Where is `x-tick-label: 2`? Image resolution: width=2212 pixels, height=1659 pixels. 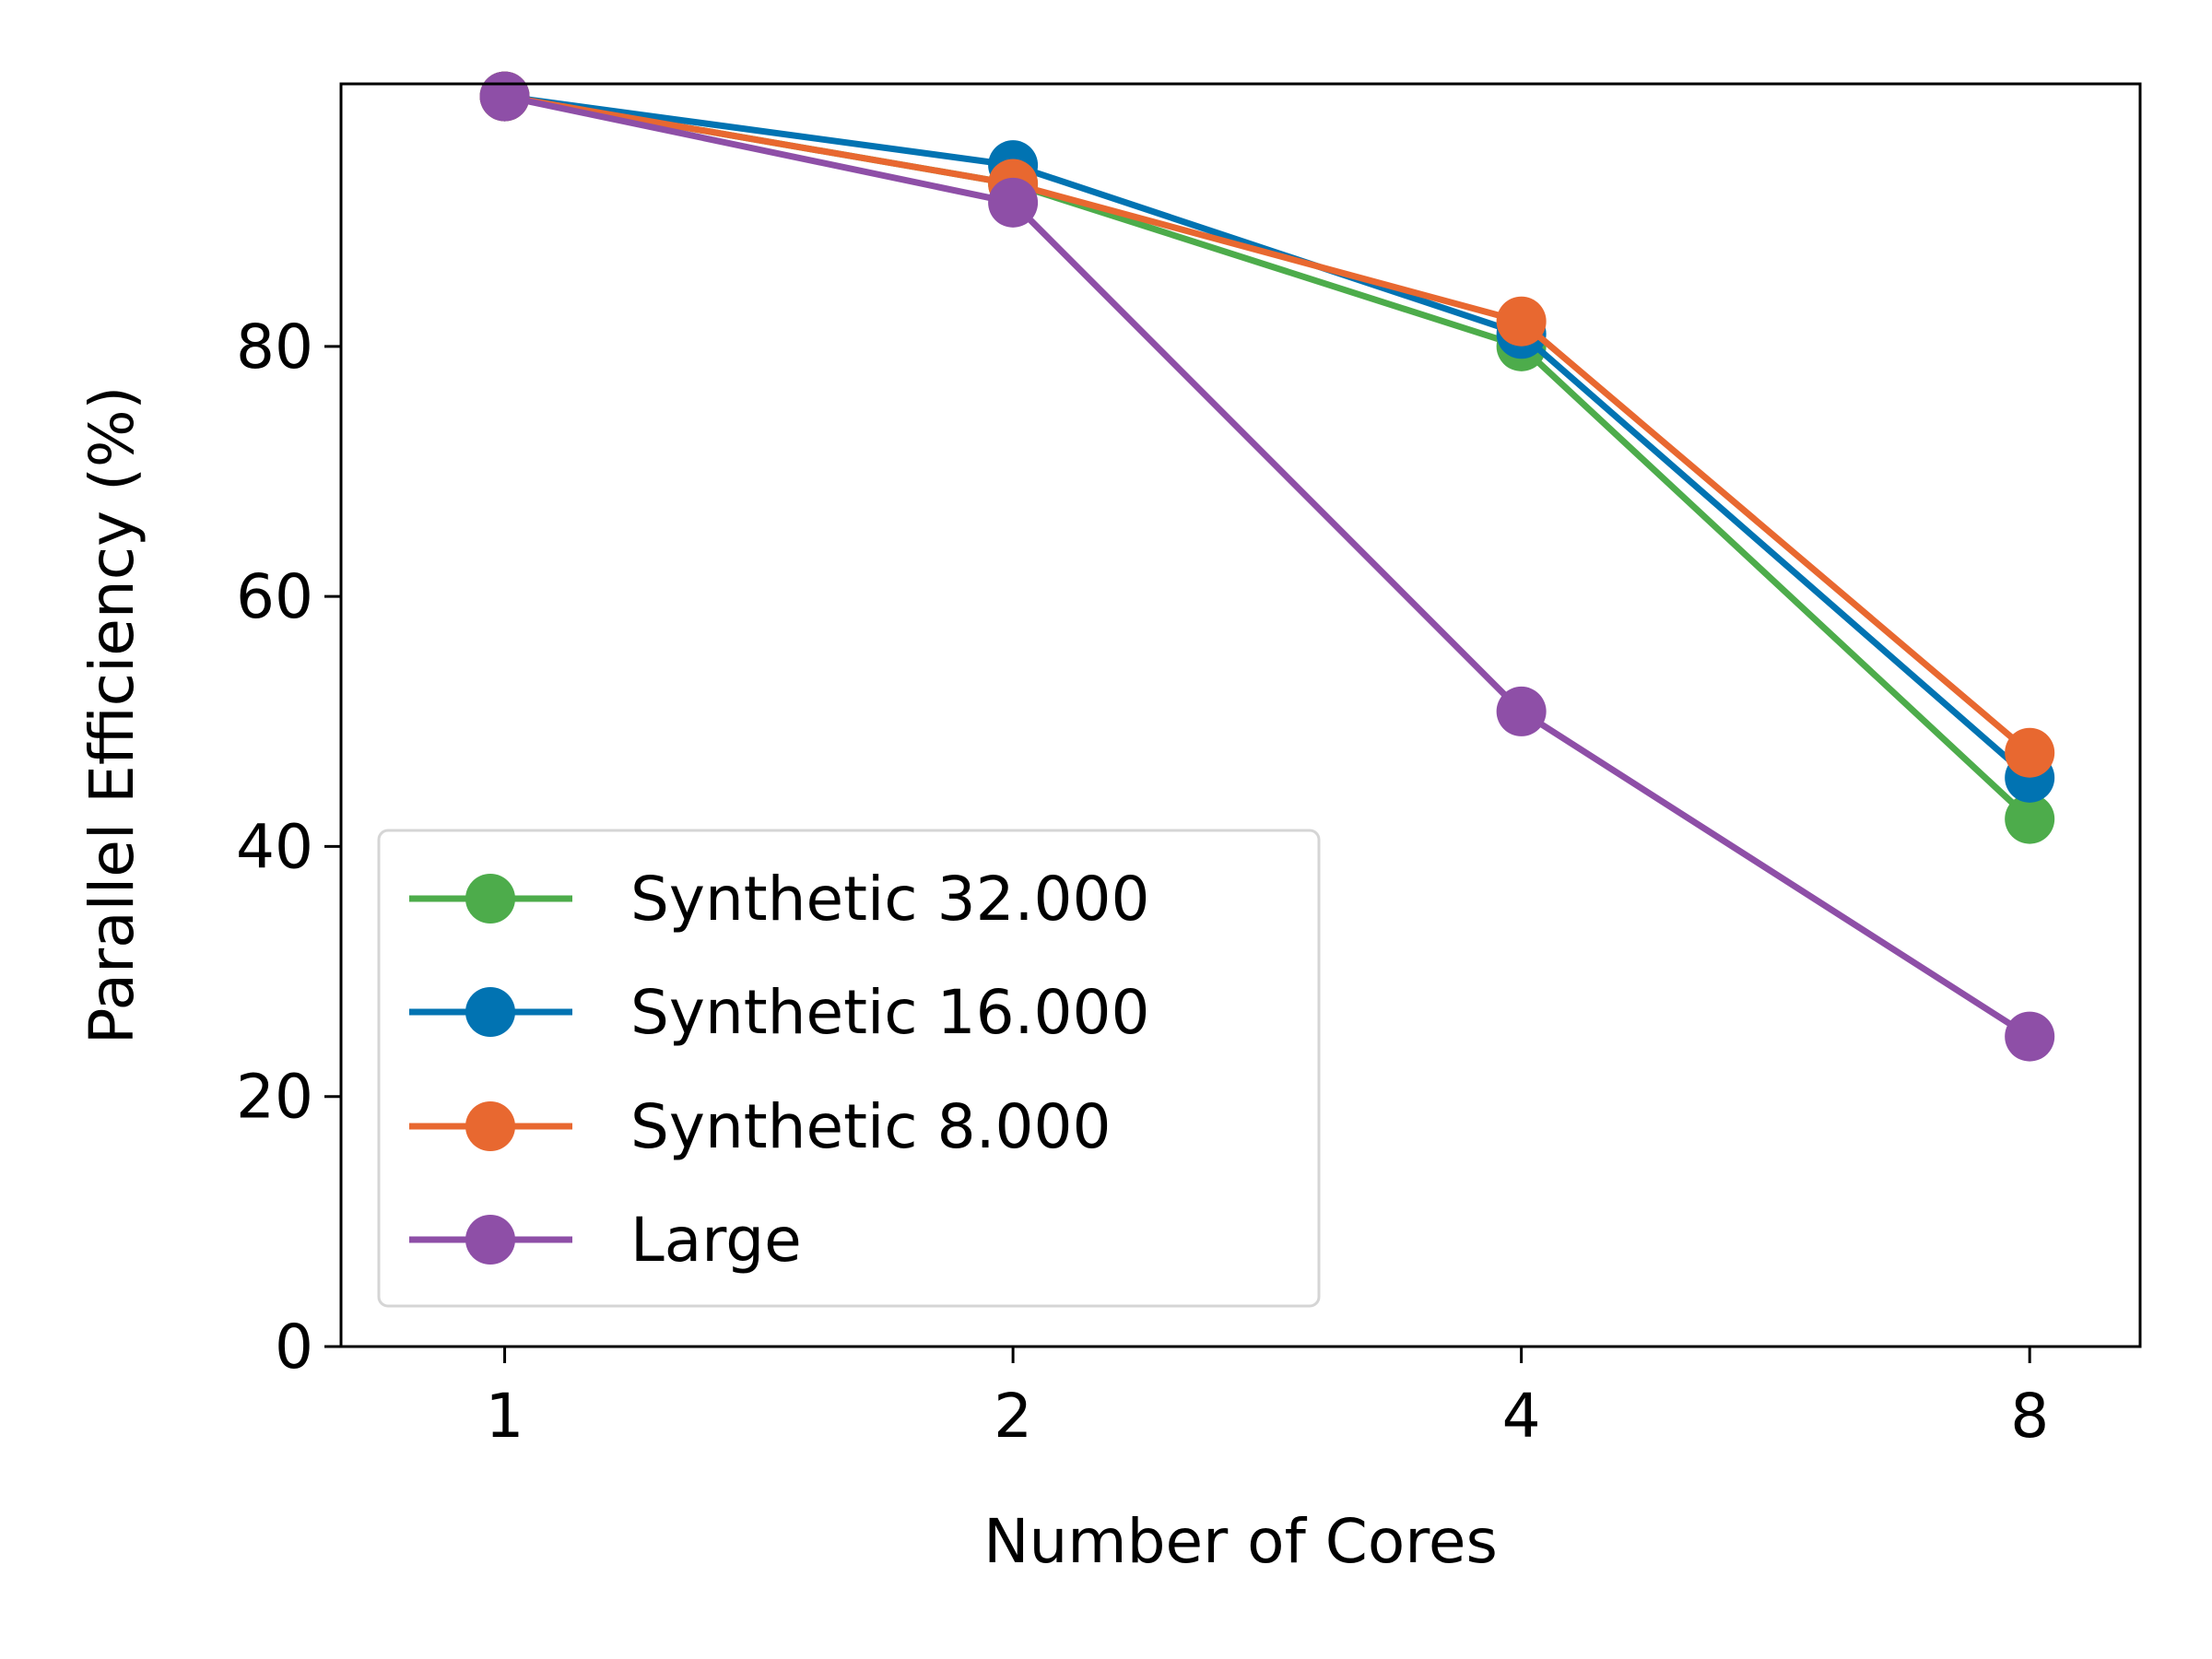 x-tick-label: 2 is located at coordinates (1013, 1416).